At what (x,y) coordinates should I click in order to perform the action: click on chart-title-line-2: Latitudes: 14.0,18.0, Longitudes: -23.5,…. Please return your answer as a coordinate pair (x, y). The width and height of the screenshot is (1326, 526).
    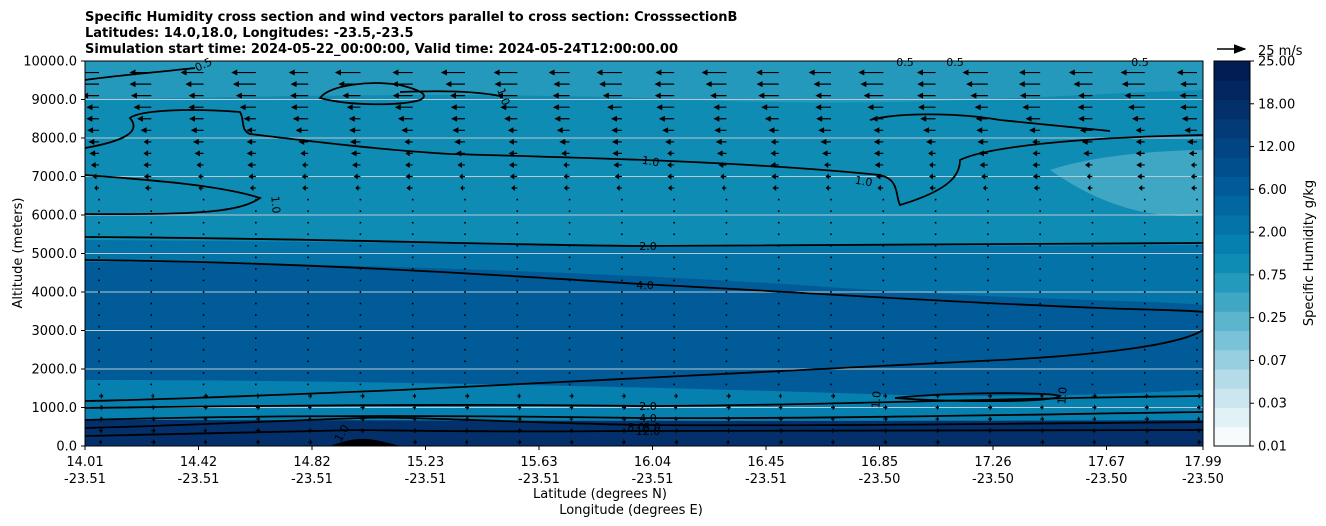
    Looking at the image, I should click on (249, 33).